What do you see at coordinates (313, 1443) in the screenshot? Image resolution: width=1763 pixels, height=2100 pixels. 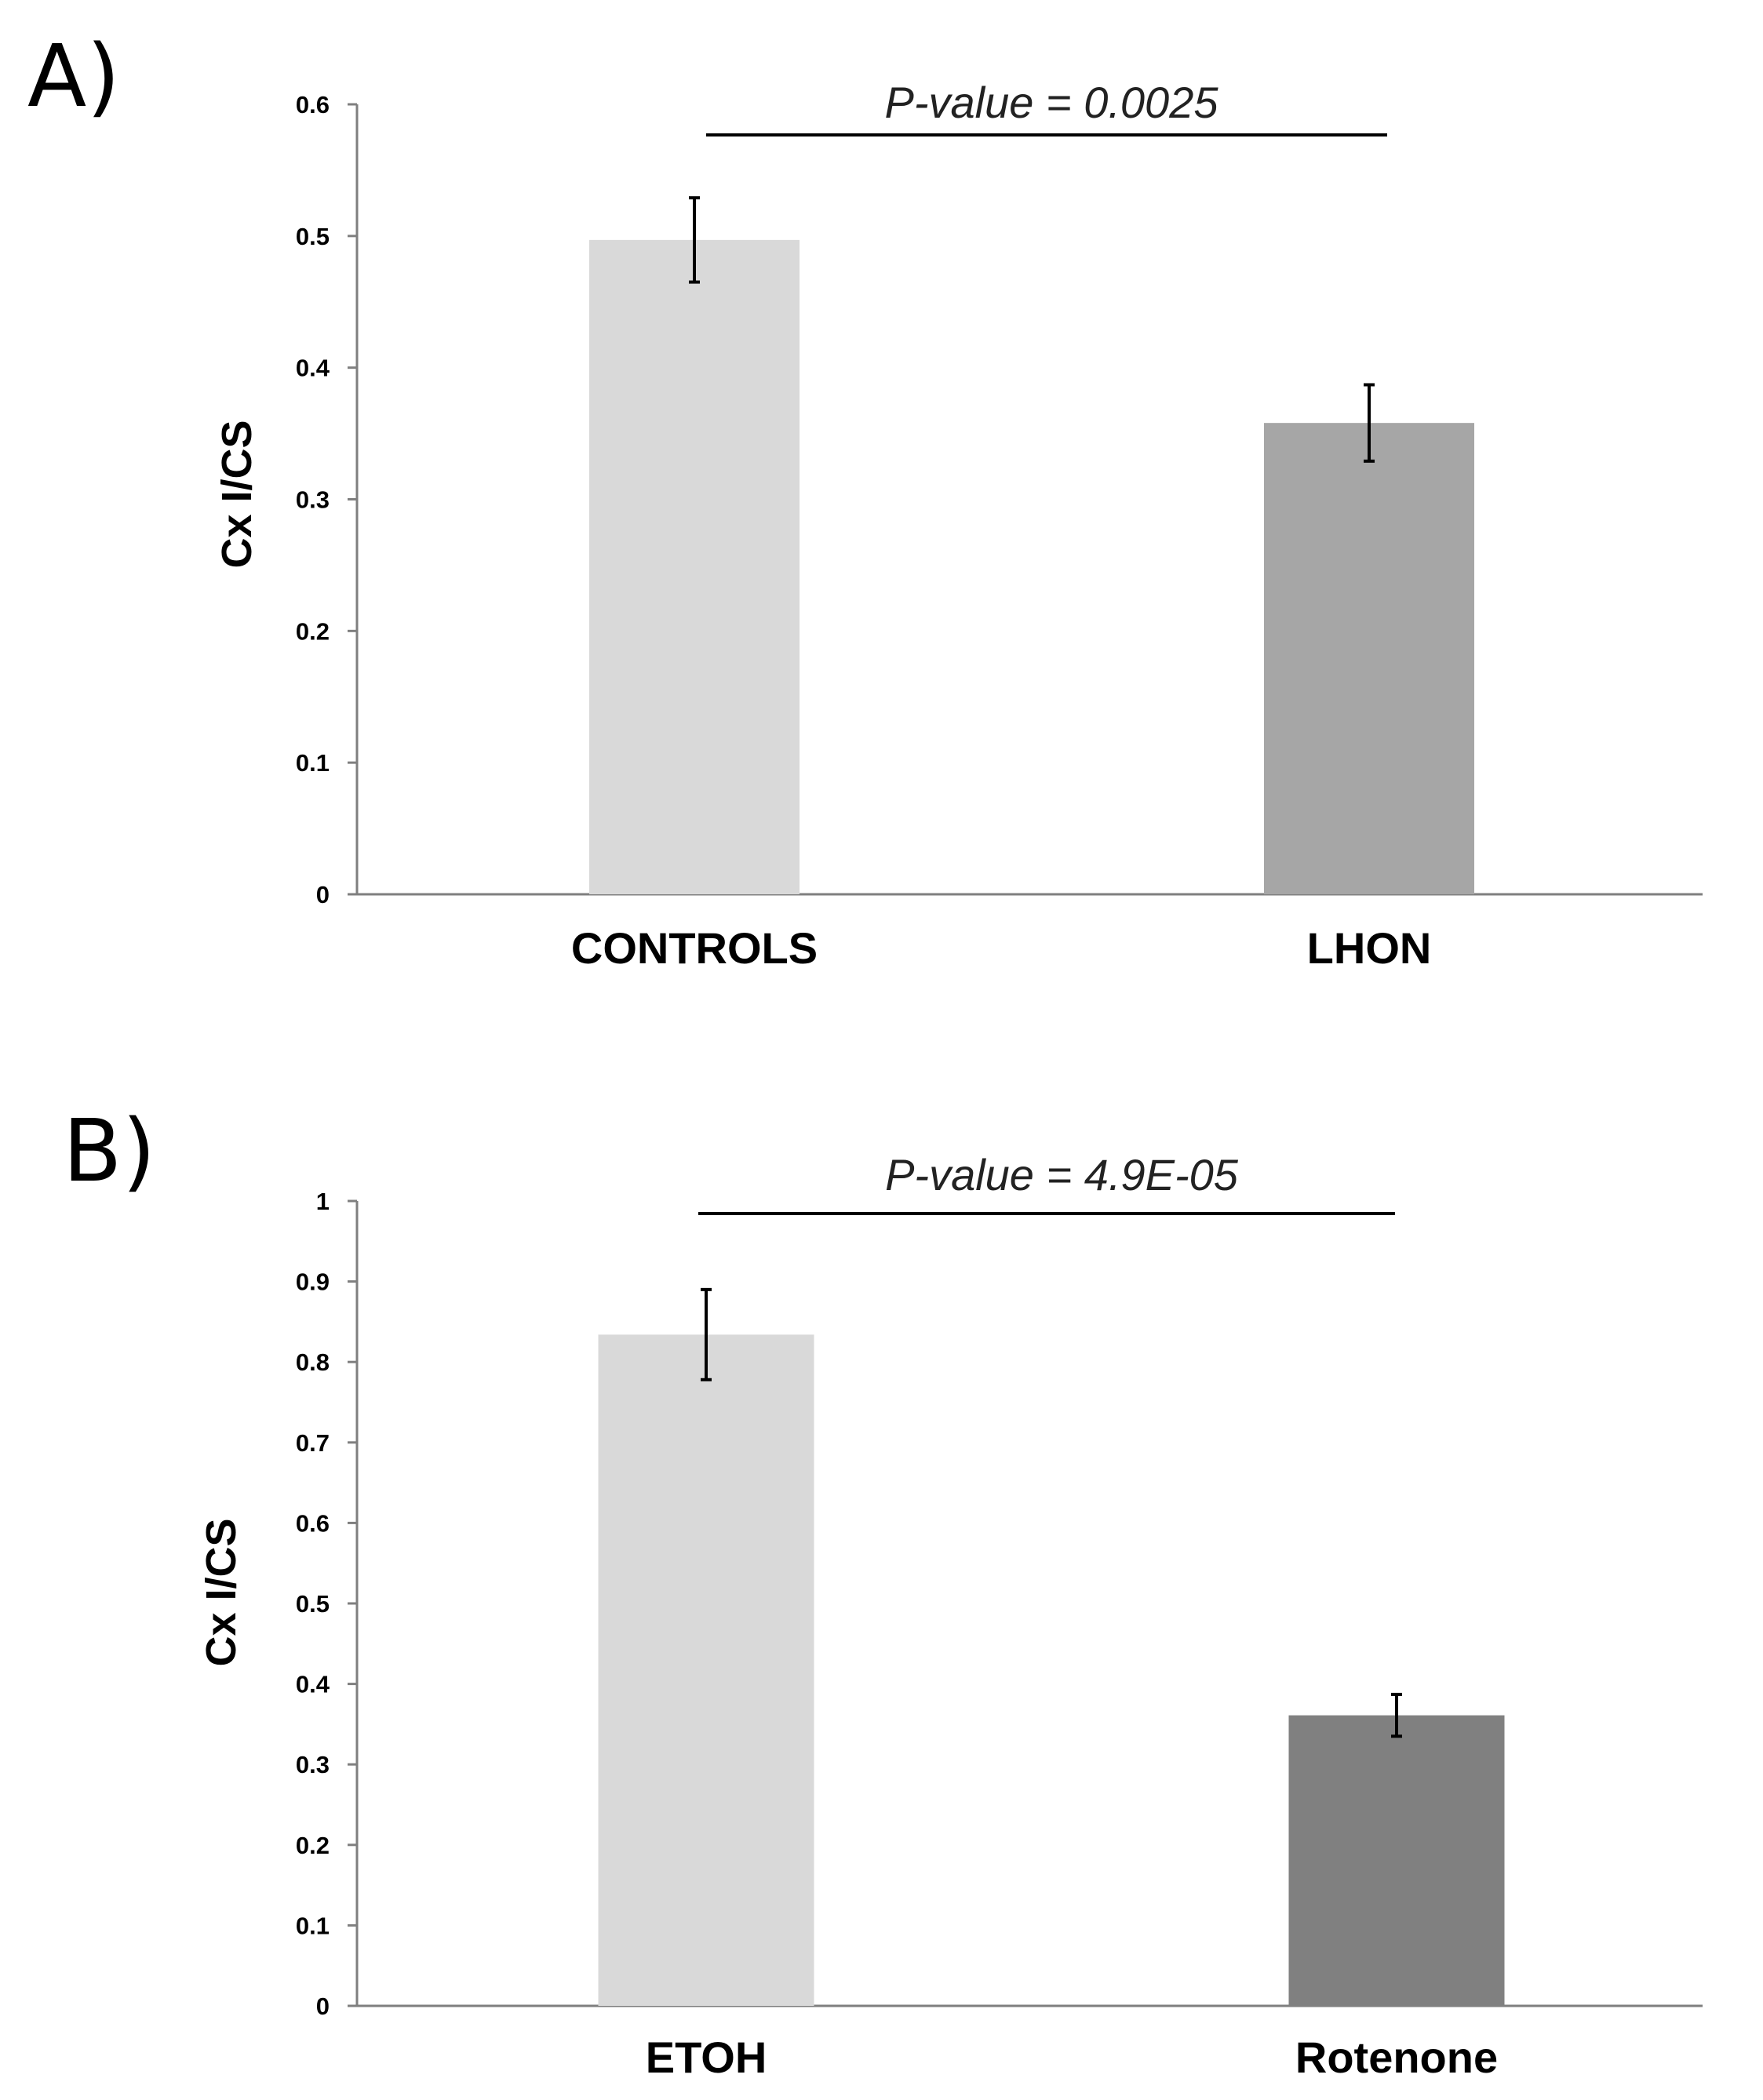 I see `y-tick-label: 0.7` at bounding box center [313, 1443].